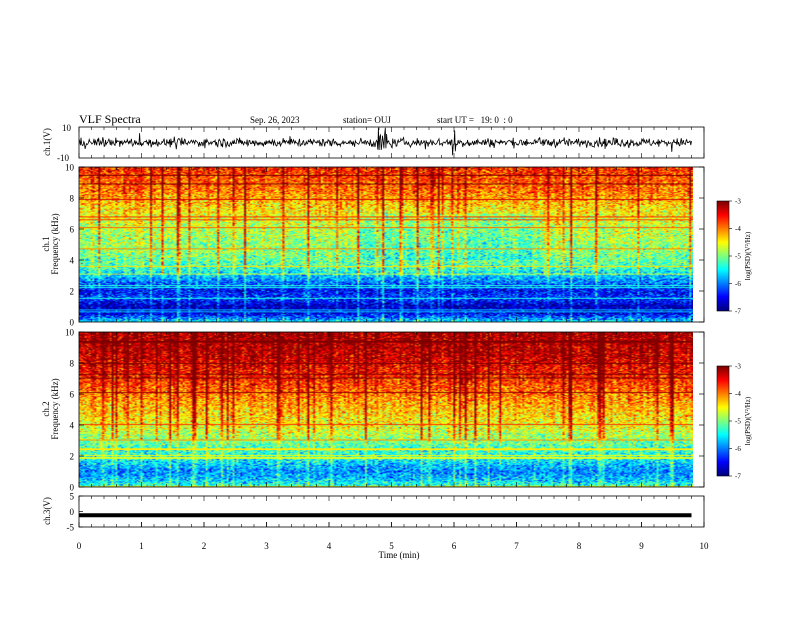 Image resolution: width=792 pixels, height=617 pixels. I want to click on xtick-label: 9, so click(641, 546).